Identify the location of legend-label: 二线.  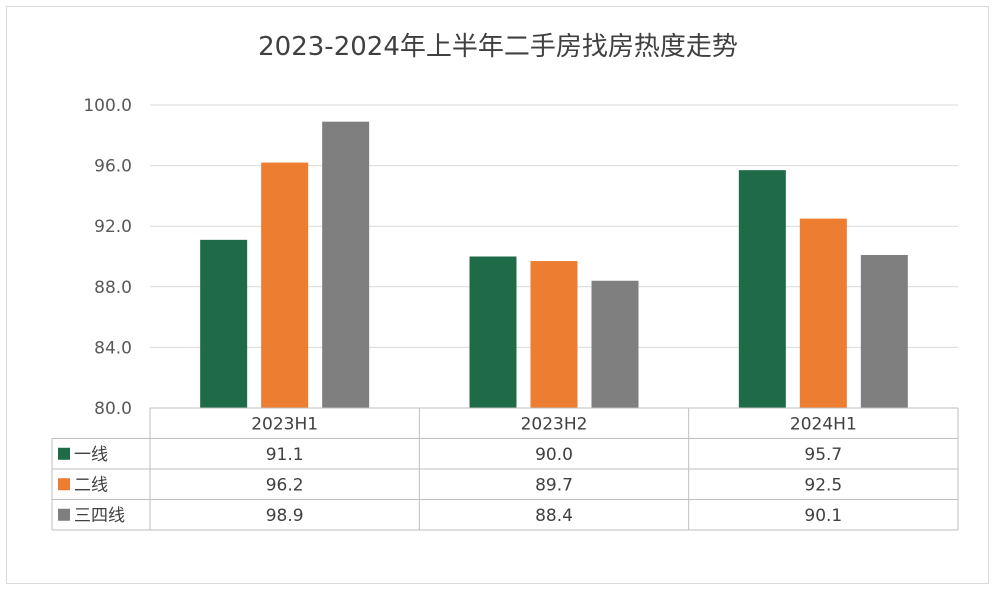
(91, 485).